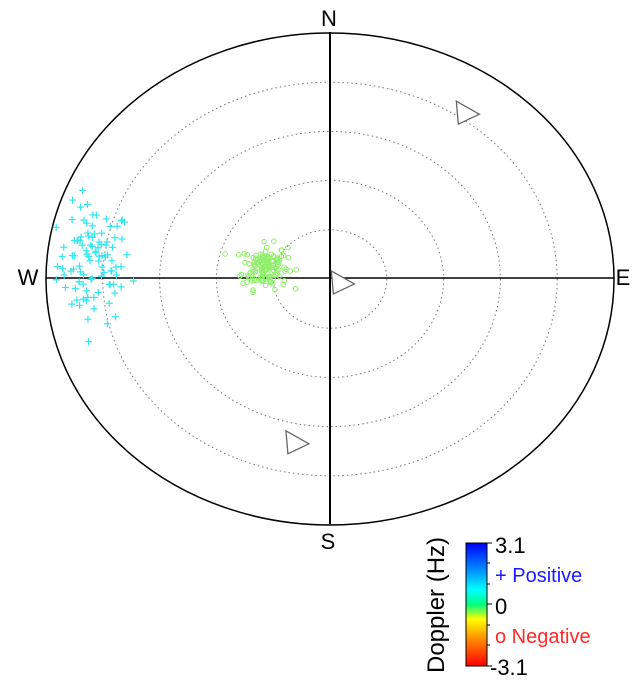  Describe the element at coordinates (329, 18) in the screenshot. I see `compass-north: N` at that location.